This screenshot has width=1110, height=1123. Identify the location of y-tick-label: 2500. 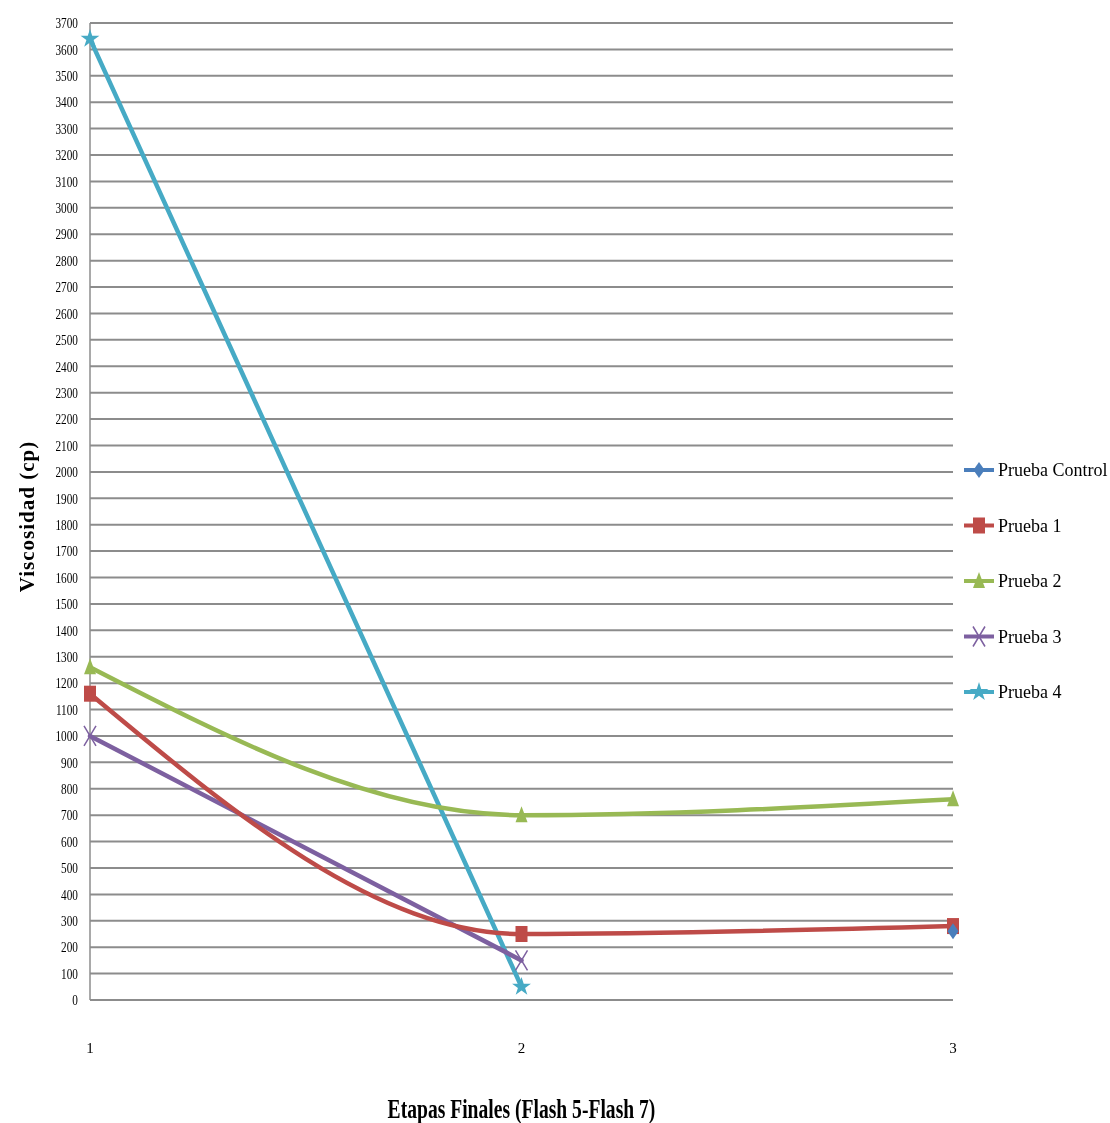
(67, 340).